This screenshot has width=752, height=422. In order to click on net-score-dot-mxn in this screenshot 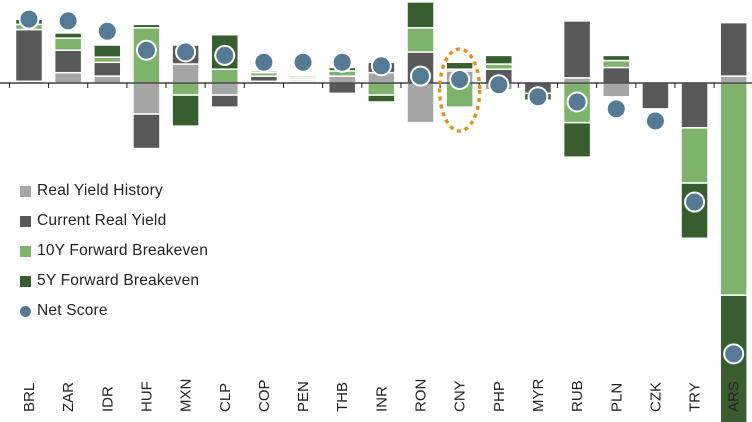, I will do `click(186, 52)`.